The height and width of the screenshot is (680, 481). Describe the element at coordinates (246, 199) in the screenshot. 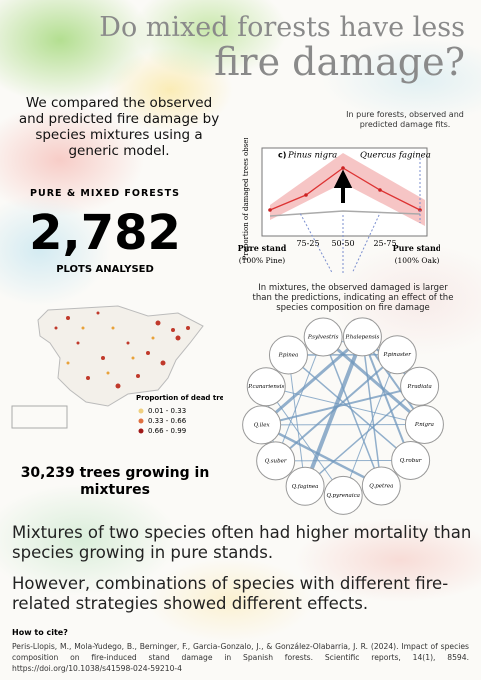

I see `y-axis-label: Proportion of damaged trees observed` at that location.